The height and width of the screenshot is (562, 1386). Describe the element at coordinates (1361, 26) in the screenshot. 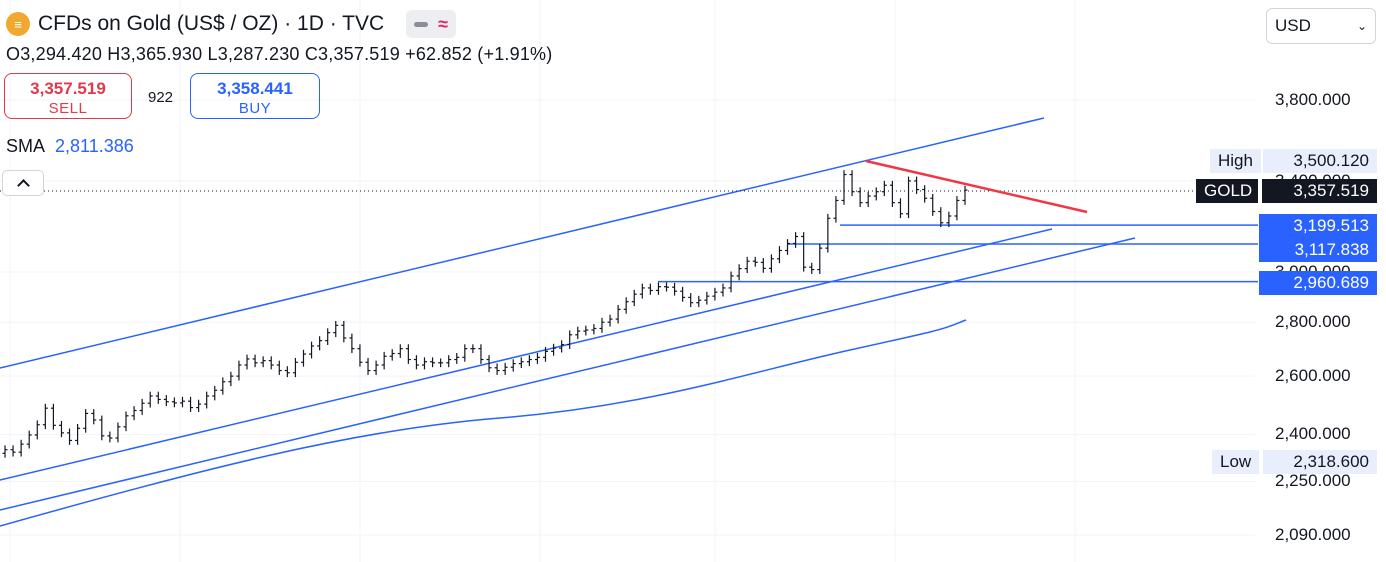

I see `chevron-down-icon: ⌄` at that location.